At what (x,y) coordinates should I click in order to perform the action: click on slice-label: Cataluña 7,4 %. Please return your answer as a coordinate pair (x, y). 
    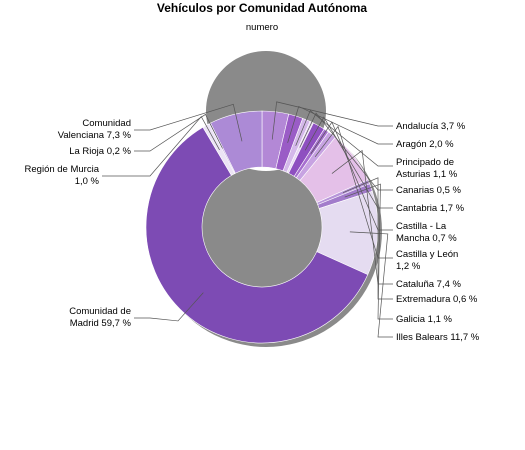
    Looking at the image, I should click on (429, 284).